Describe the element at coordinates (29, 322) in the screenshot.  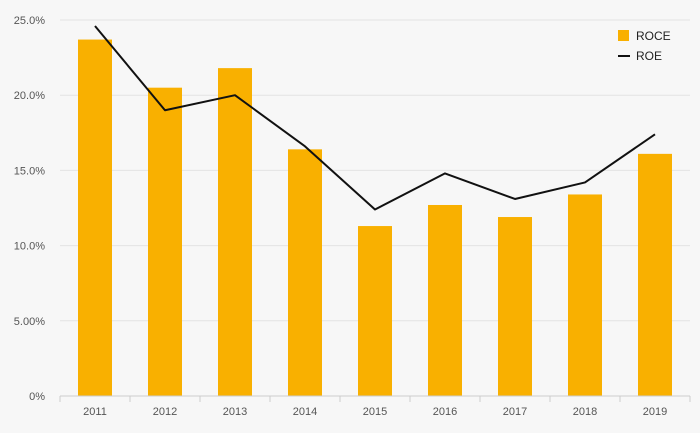
I see `y-tick-label: 5.00%` at that location.